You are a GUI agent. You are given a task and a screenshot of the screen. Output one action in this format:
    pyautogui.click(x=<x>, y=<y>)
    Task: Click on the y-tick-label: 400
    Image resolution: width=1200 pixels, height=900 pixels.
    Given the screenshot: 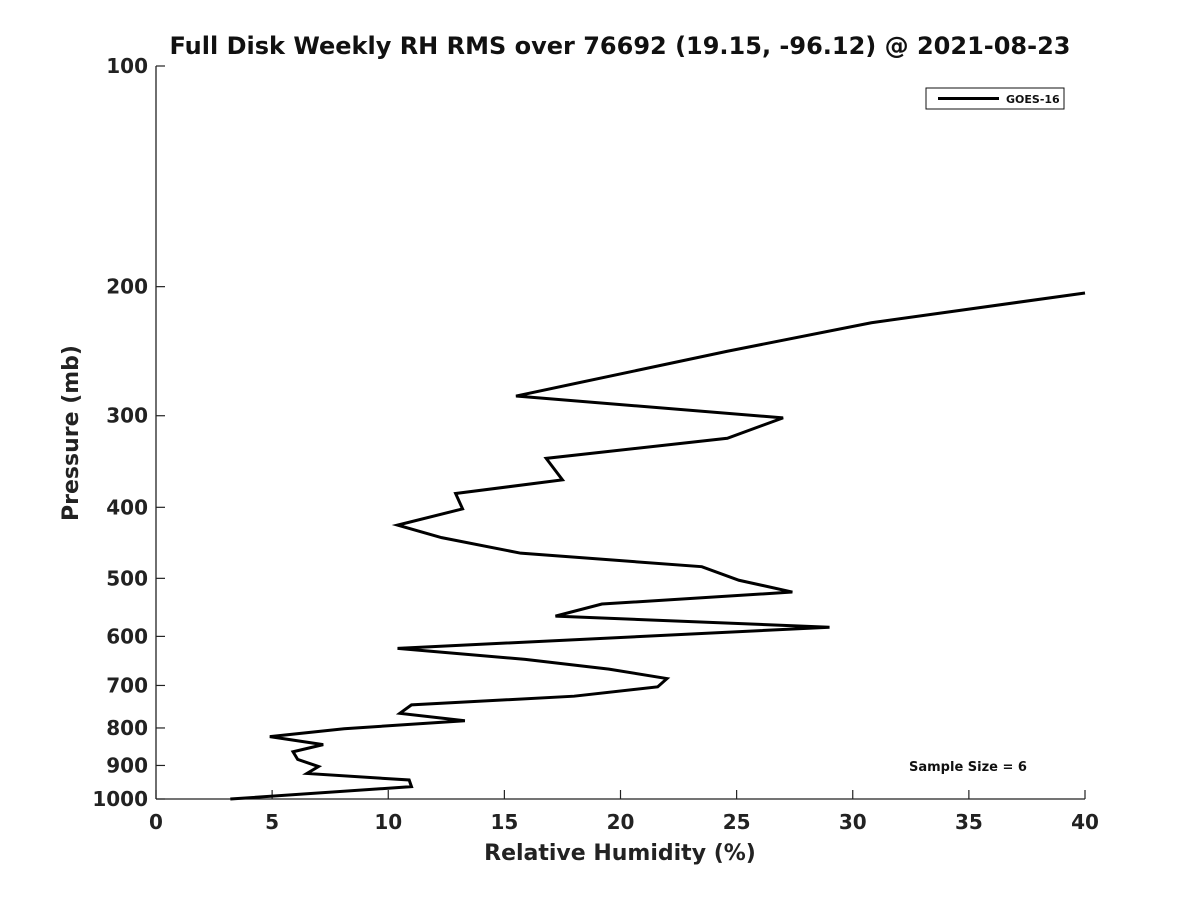 What is the action you would take?
    pyautogui.click(x=127, y=507)
    